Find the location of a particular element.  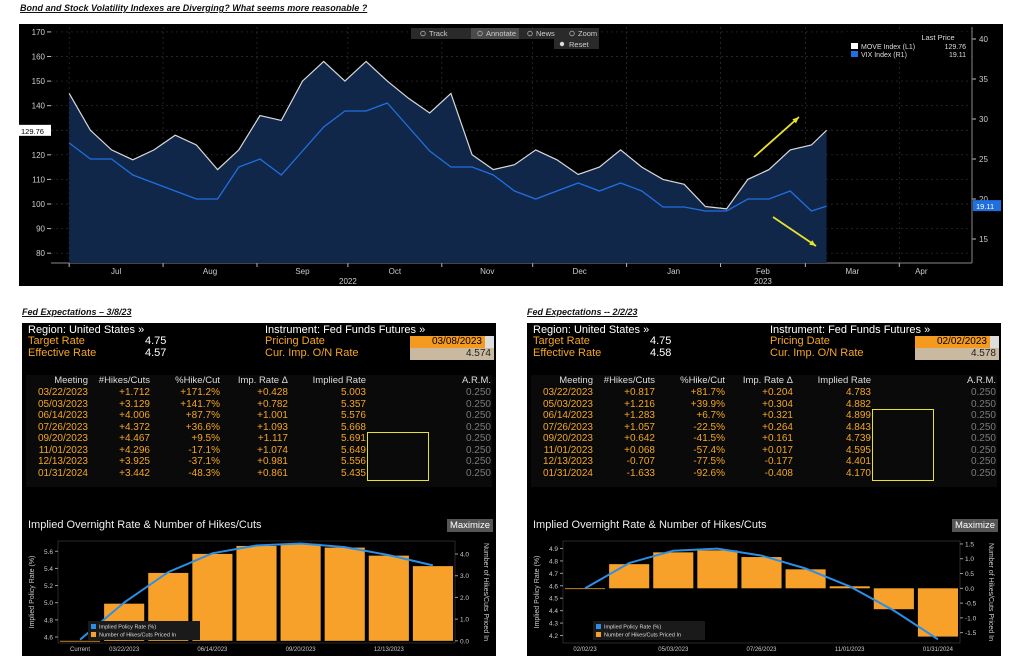

news-button: News is located at coordinates (545, 33).